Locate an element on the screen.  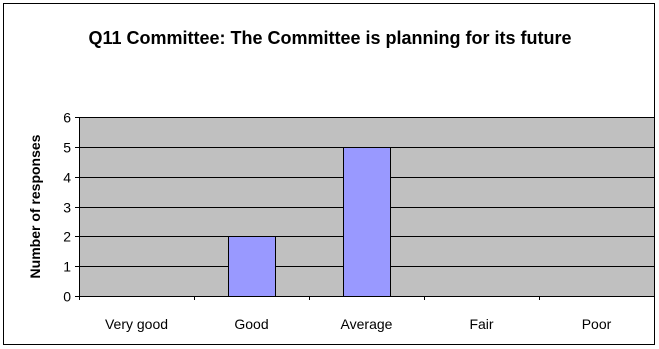
x-tick-label: Average is located at coordinates (367, 324).